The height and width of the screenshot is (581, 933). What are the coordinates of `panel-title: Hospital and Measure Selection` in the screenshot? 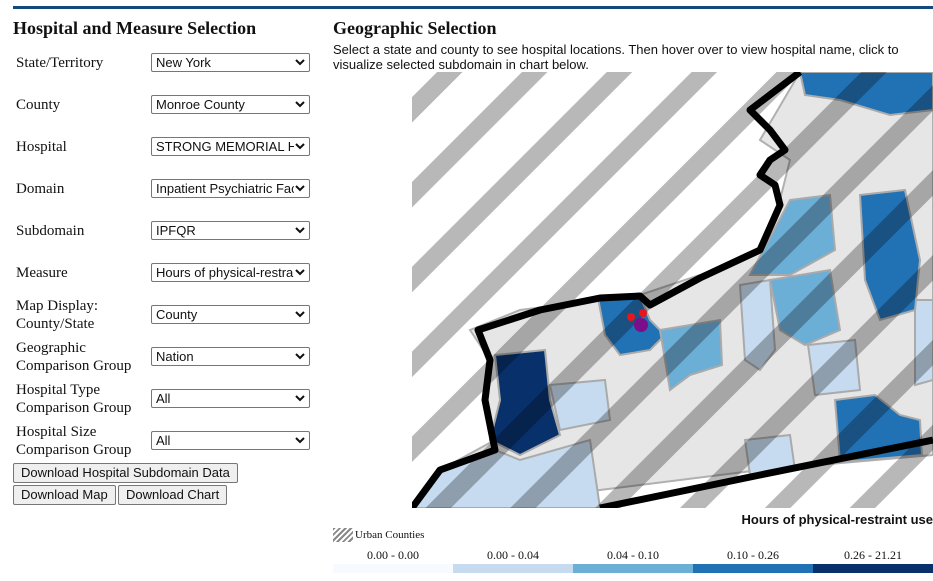 It's located at (135, 28).